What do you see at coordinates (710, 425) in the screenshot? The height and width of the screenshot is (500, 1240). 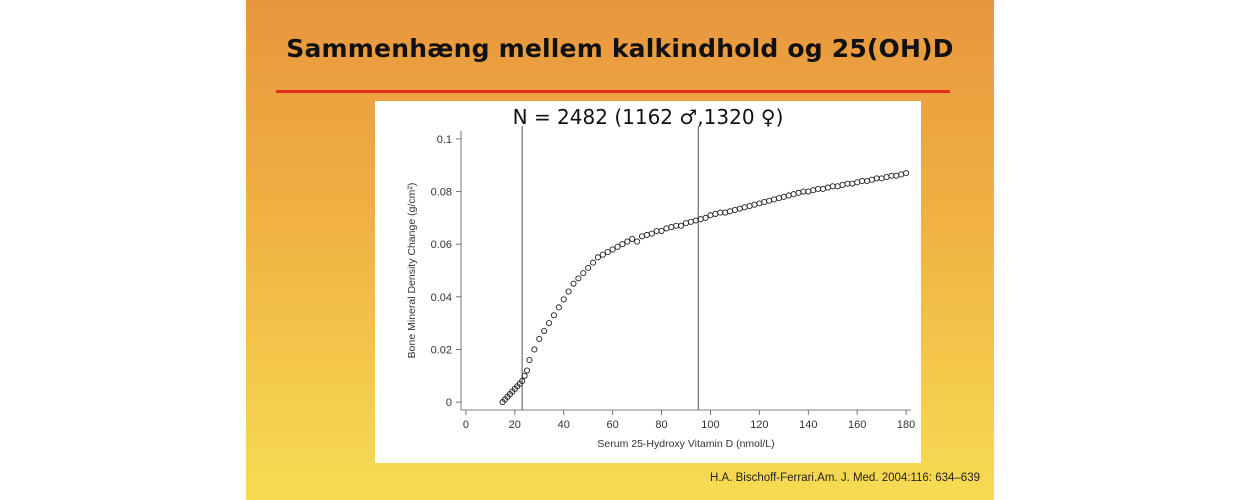 I see `x-tick-label: 100` at bounding box center [710, 425].